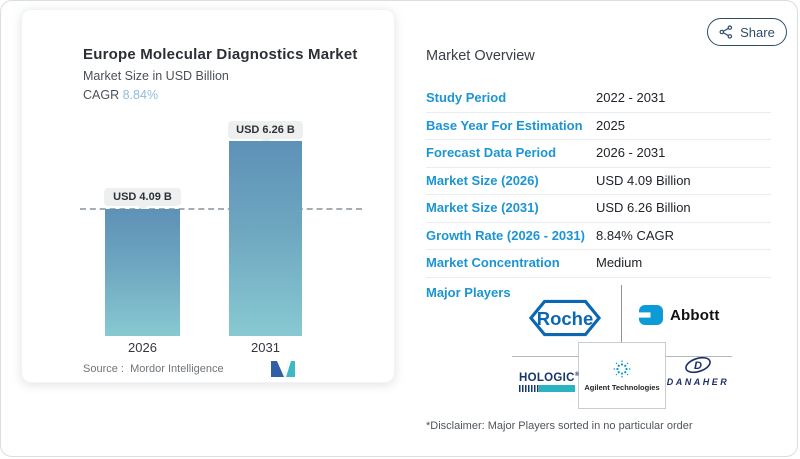 This screenshot has width=800, height=459. What do you see at coordinates (505, 235) in the screenshot?
I see `row-label: Growth Rate (2026 - 2031)` at bounding box center [505, 235].